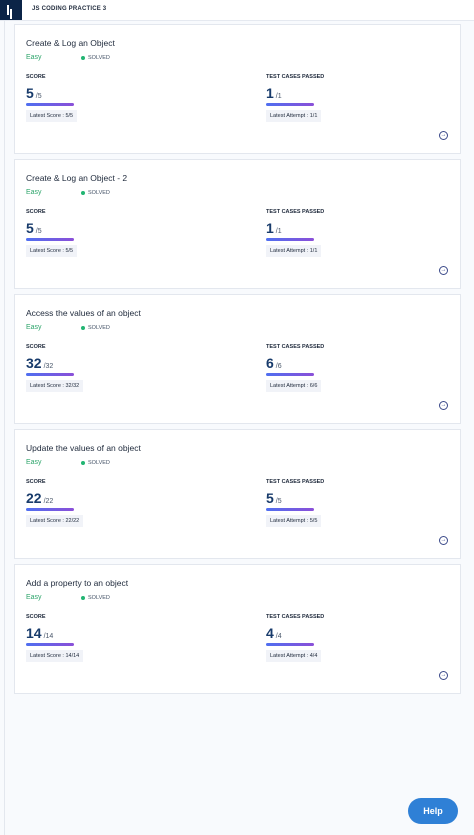 Image resolution: width=474 pixels, height=835 pixels. Describe the element at coordinates (237, 10) in the screenshot. I see `top-bar` at that location.